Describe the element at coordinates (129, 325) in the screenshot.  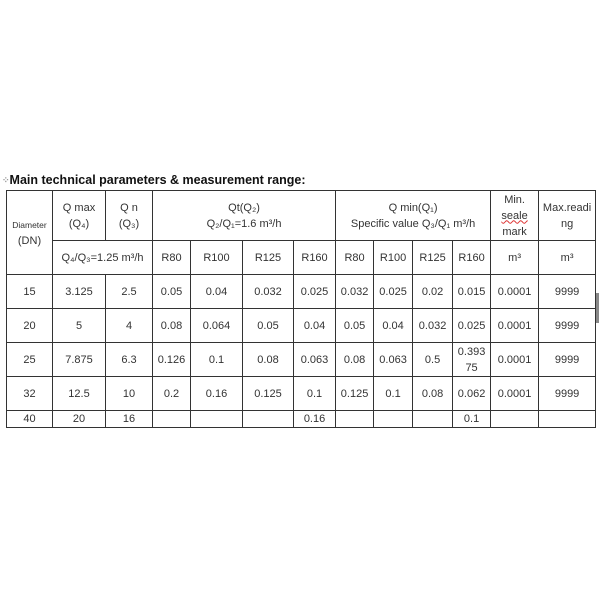
I see `table-cell: 4` at that location.